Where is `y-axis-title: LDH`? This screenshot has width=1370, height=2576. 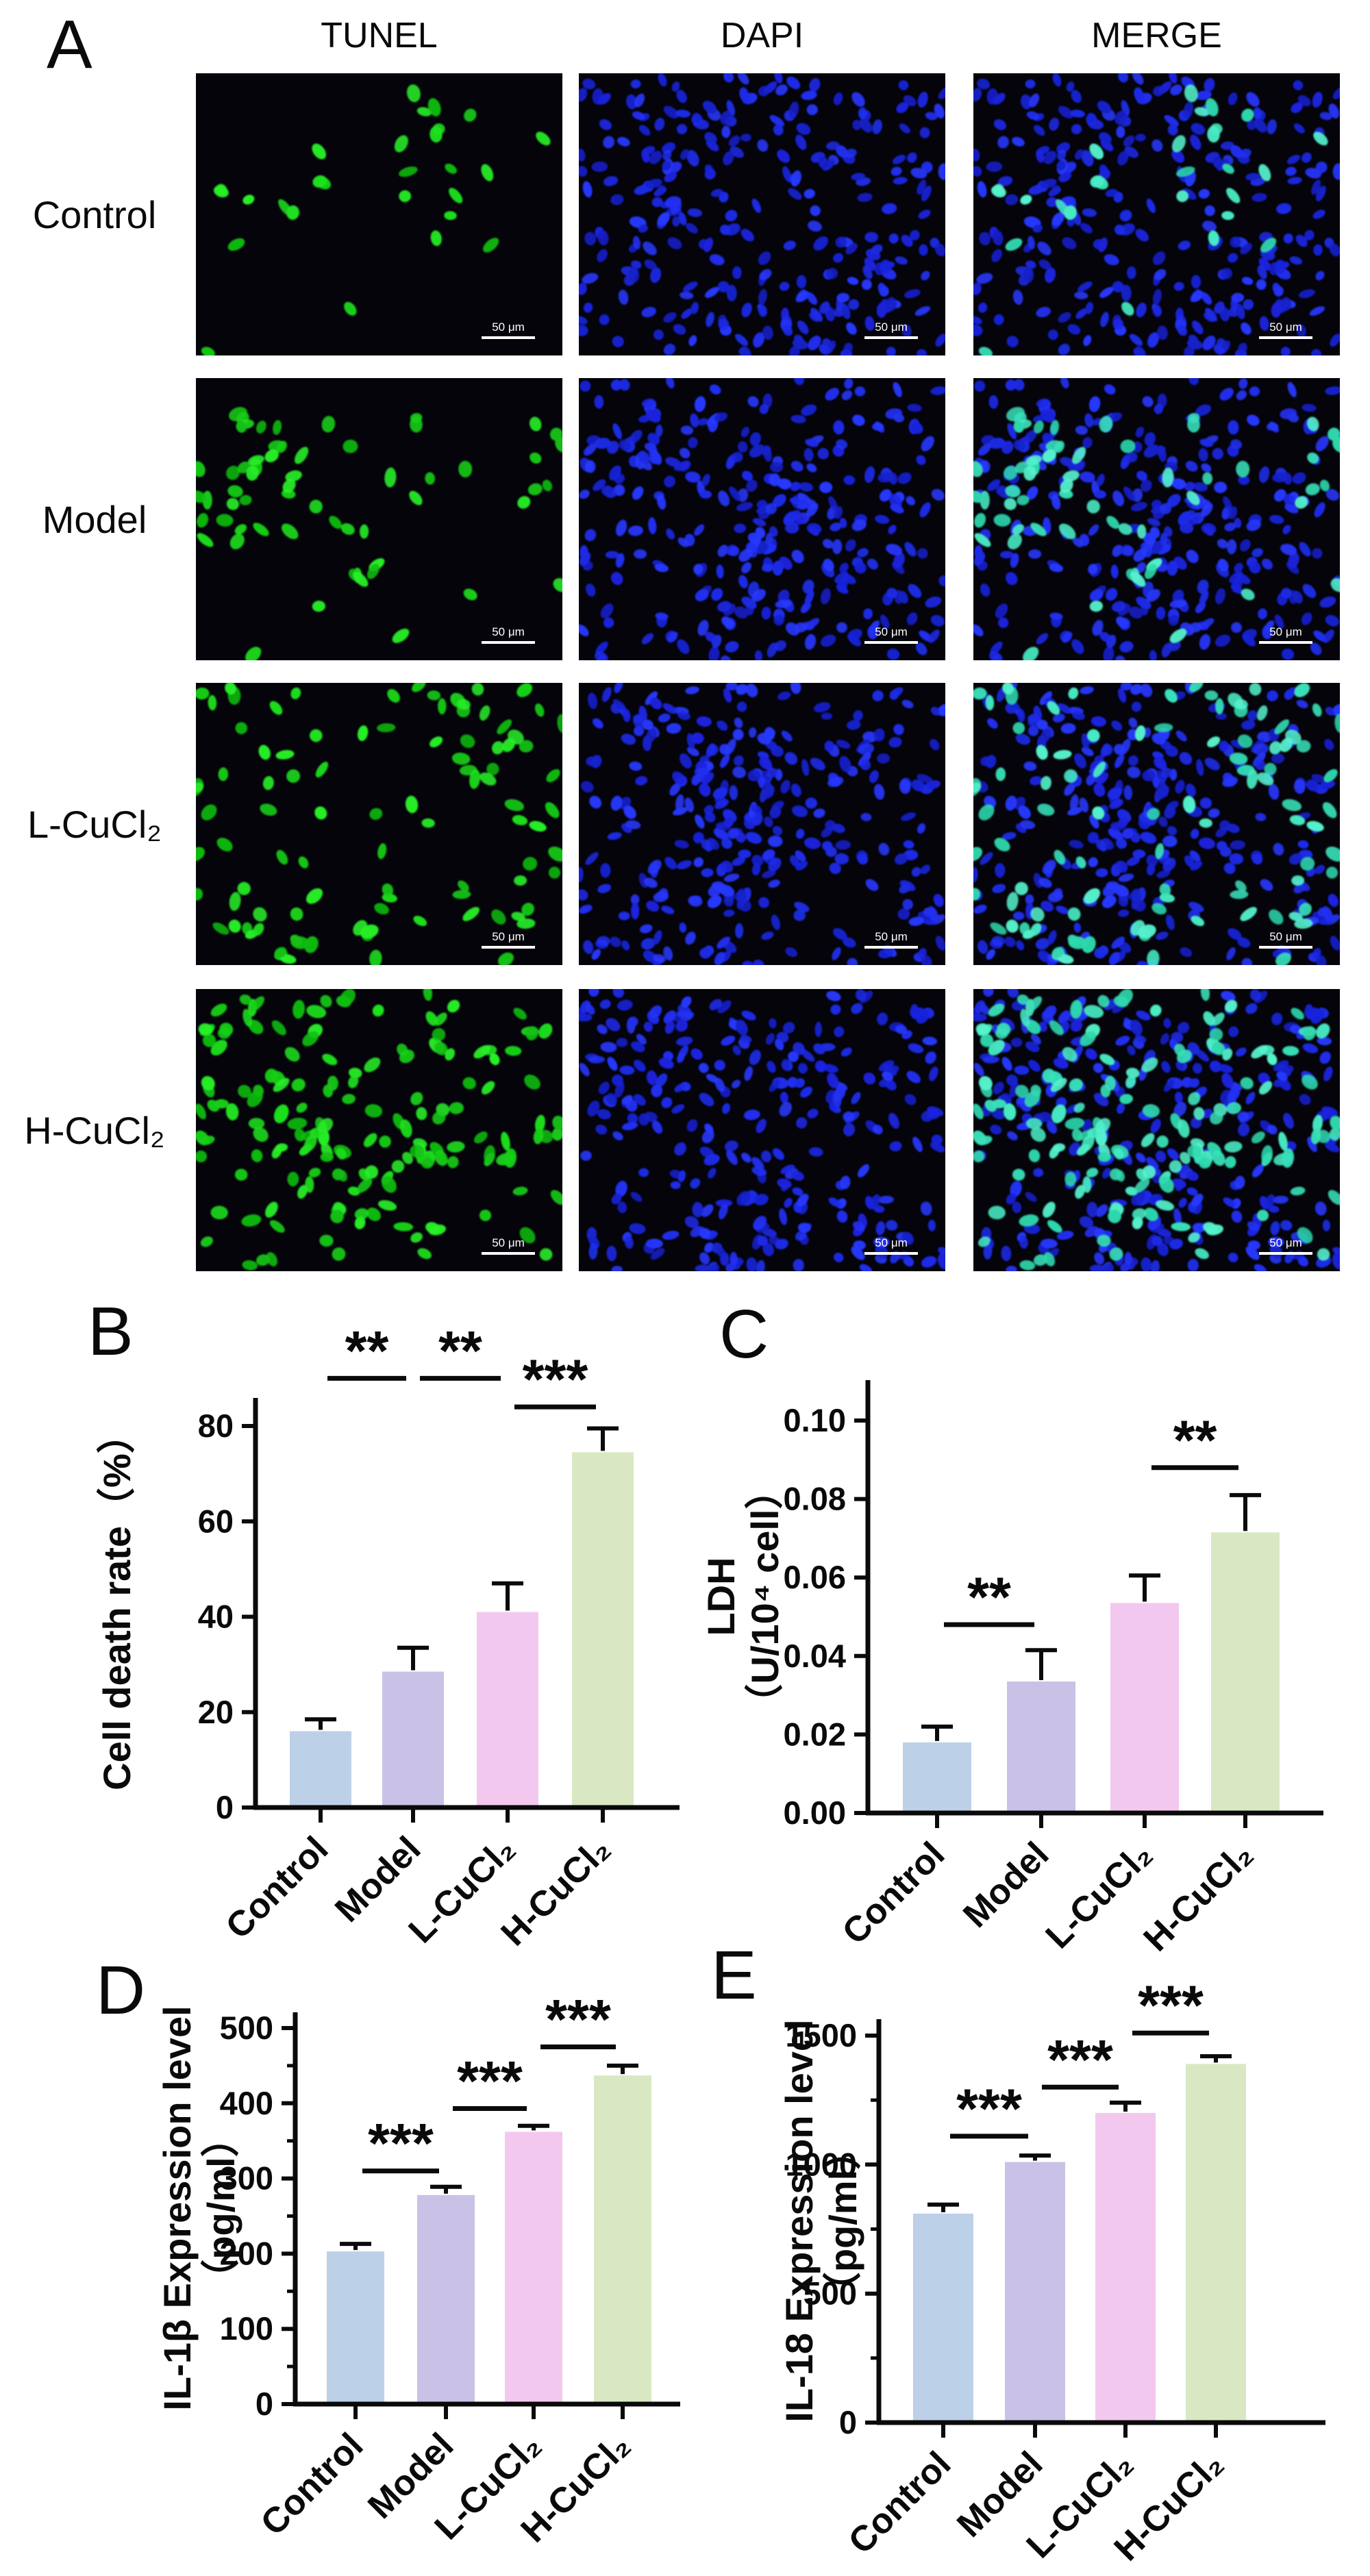 y-axis-title: LDH is located at coordinates (721, 1596).